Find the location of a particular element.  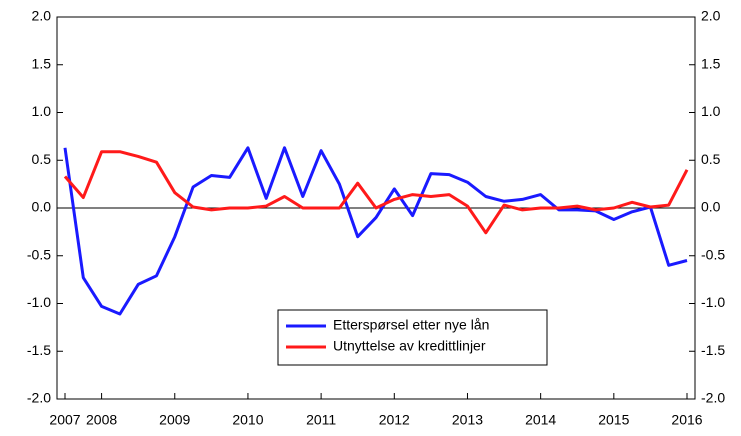

y2-tick-label: 2.0 is located at coordinates (711, 16).